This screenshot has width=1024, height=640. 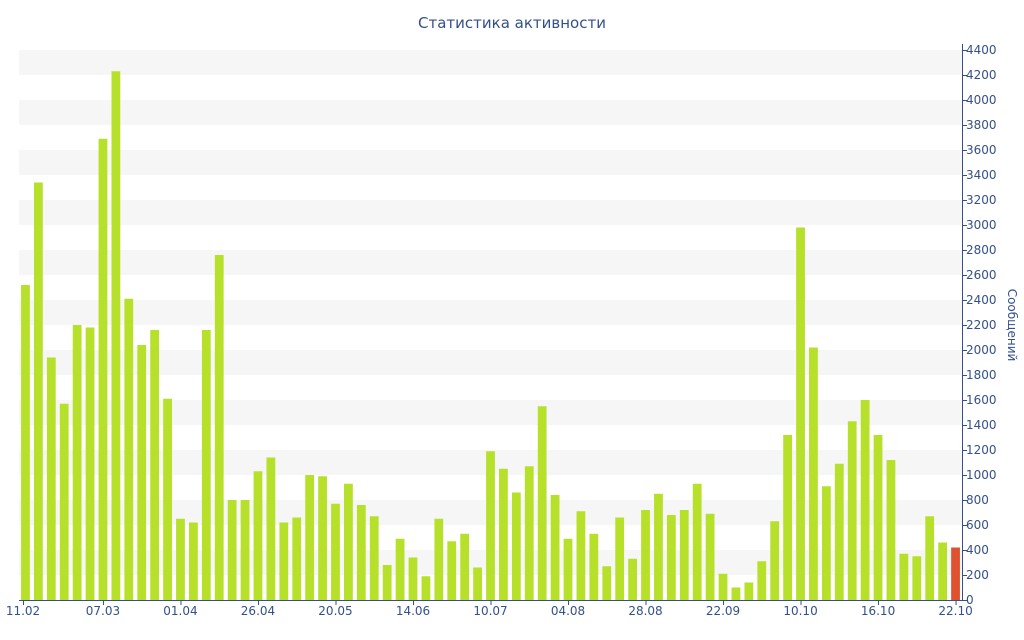 What do you see at coordinates (645, 611) in the screenshot?
I see `x-tick-label: 28.08` at bounding box center [645, 611].